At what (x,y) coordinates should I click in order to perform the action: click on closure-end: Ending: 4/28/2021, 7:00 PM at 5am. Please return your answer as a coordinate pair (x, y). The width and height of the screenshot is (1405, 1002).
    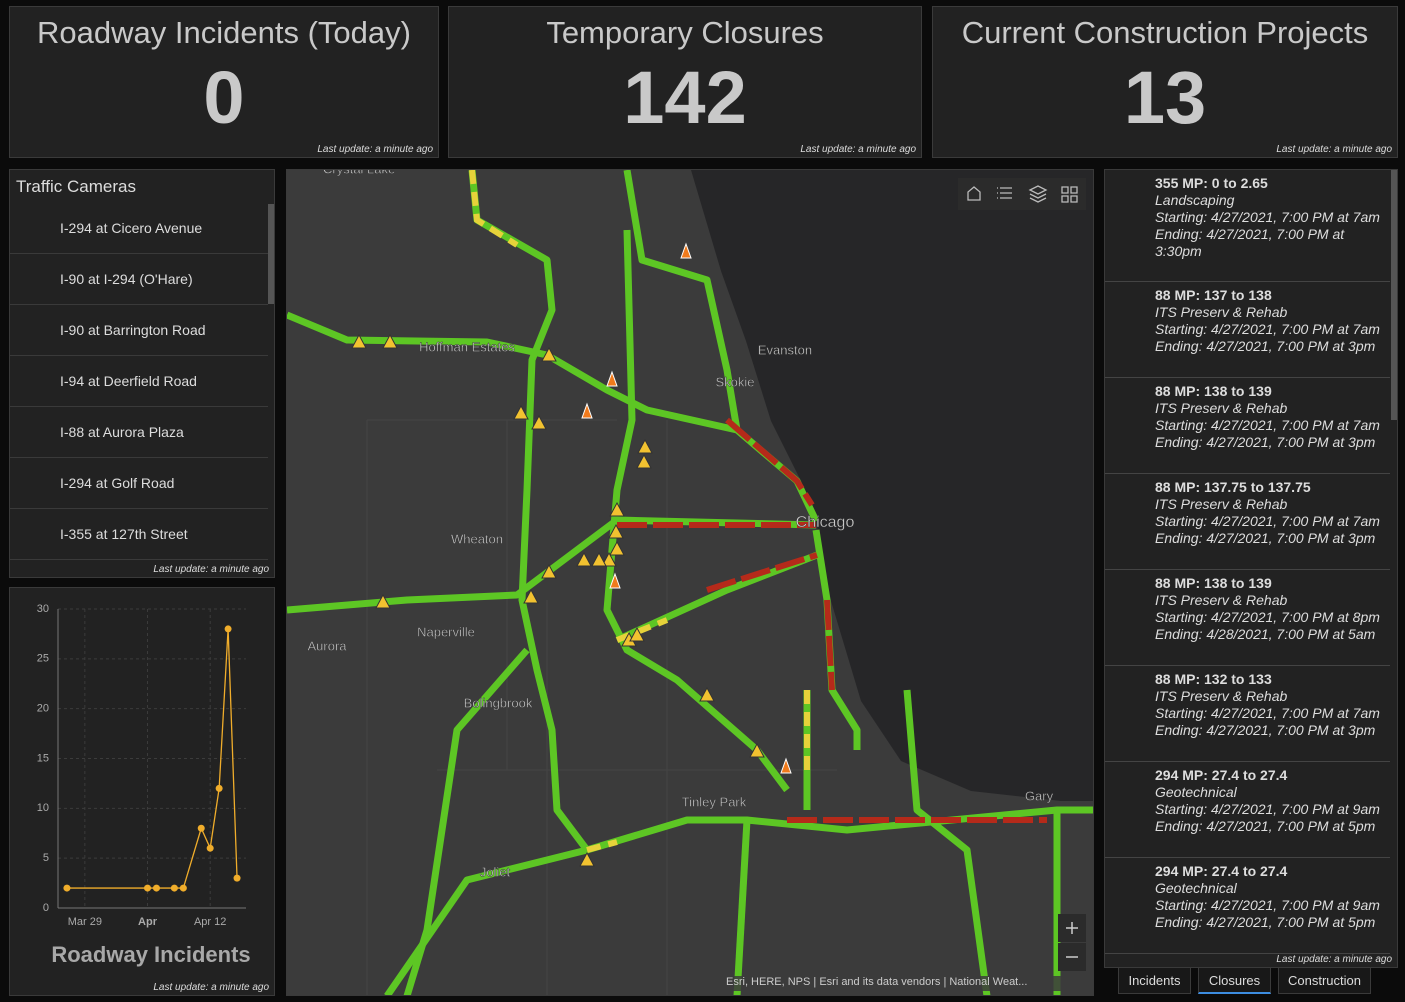
    Looking at the image, I should click on (1265, 634).